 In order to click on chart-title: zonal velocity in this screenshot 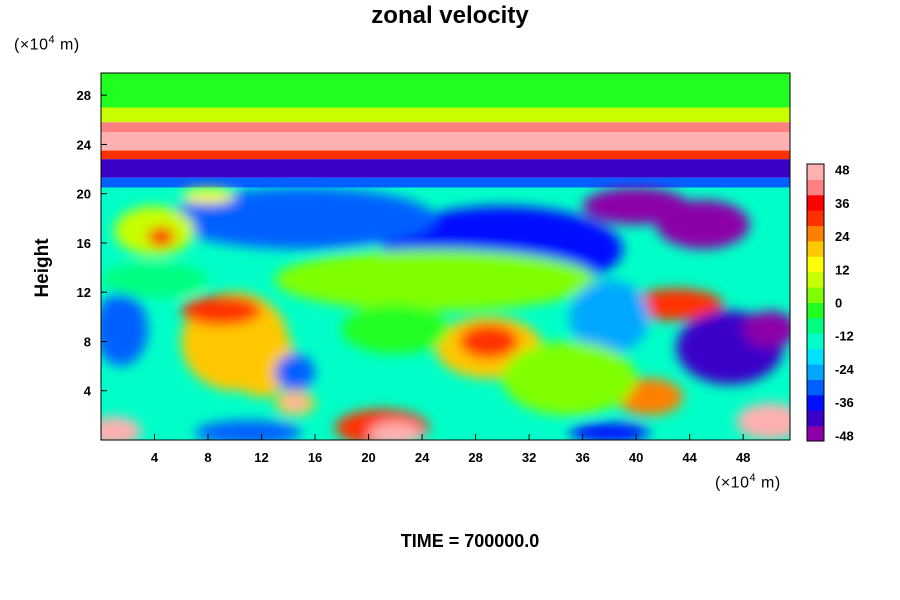, I will do `click(450, 15)`.